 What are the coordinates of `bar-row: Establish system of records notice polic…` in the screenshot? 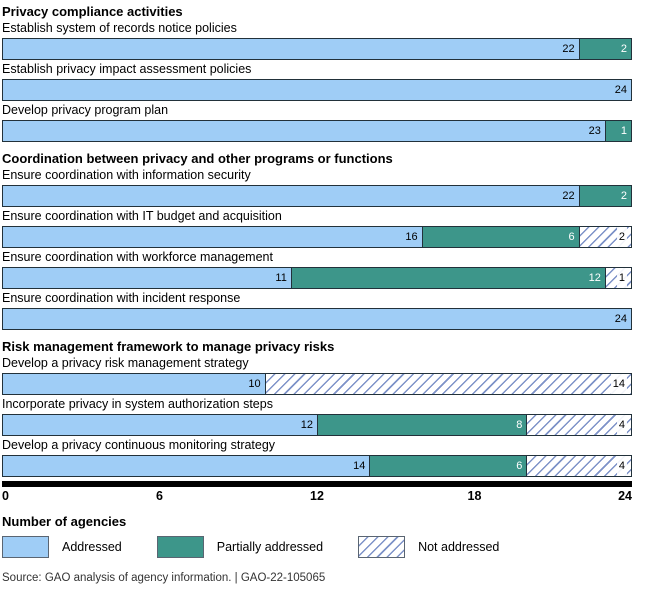 It's located at (317, 40).